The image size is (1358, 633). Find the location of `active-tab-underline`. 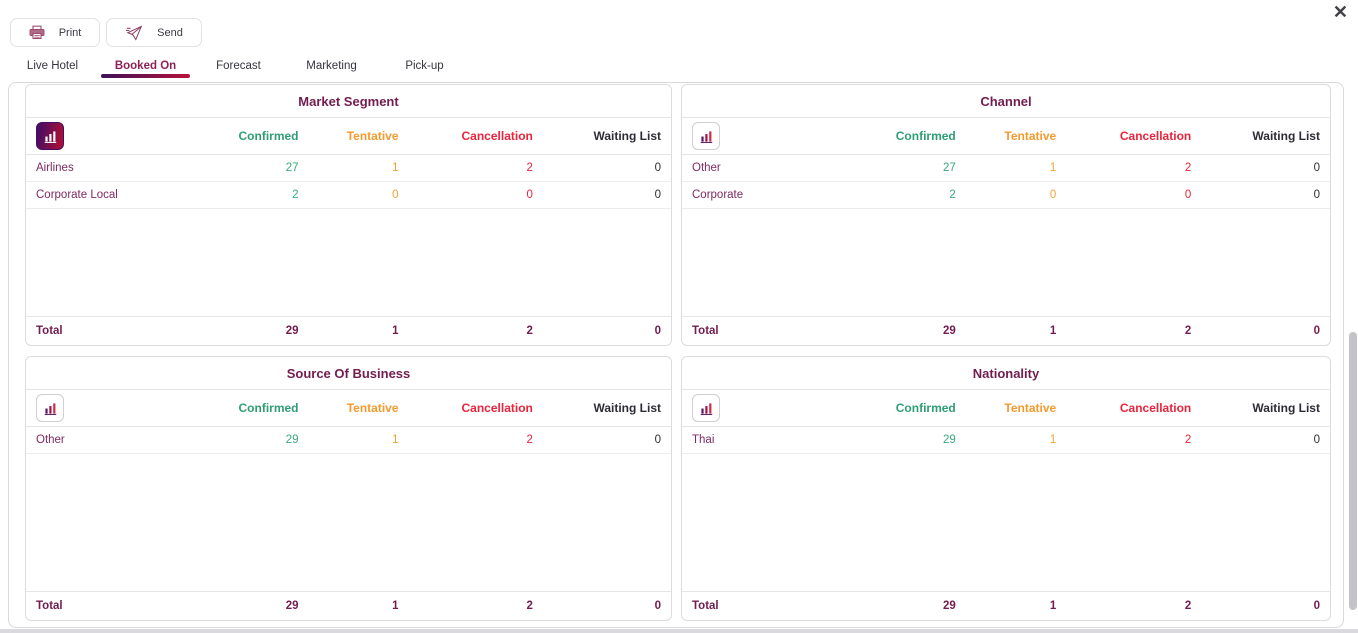

active-tab-underline is located at coordinates (145, 76).